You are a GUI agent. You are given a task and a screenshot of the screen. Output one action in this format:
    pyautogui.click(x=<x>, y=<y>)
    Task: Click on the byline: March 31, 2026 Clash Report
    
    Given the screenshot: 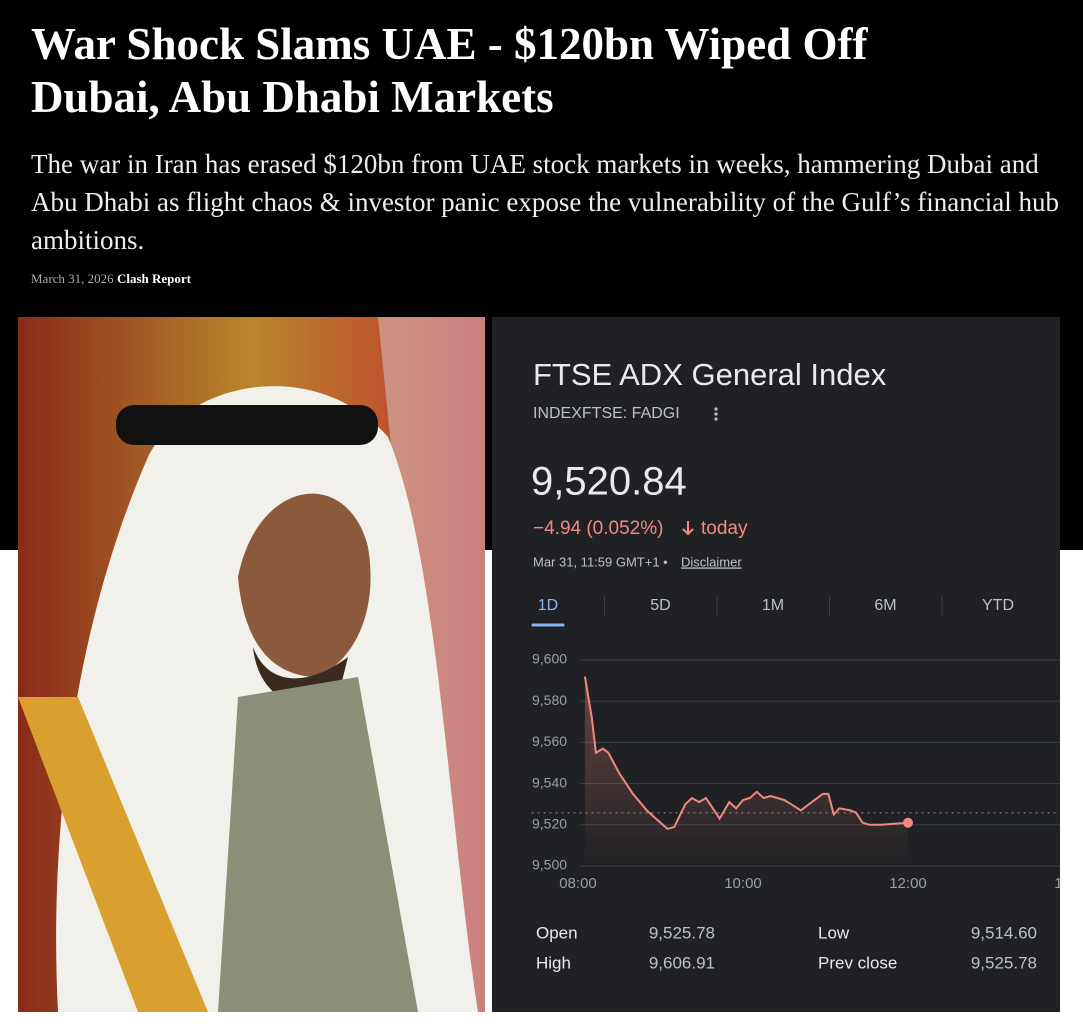 What is the action you would take?
    pyautogui.click(x=111, y=279)
    